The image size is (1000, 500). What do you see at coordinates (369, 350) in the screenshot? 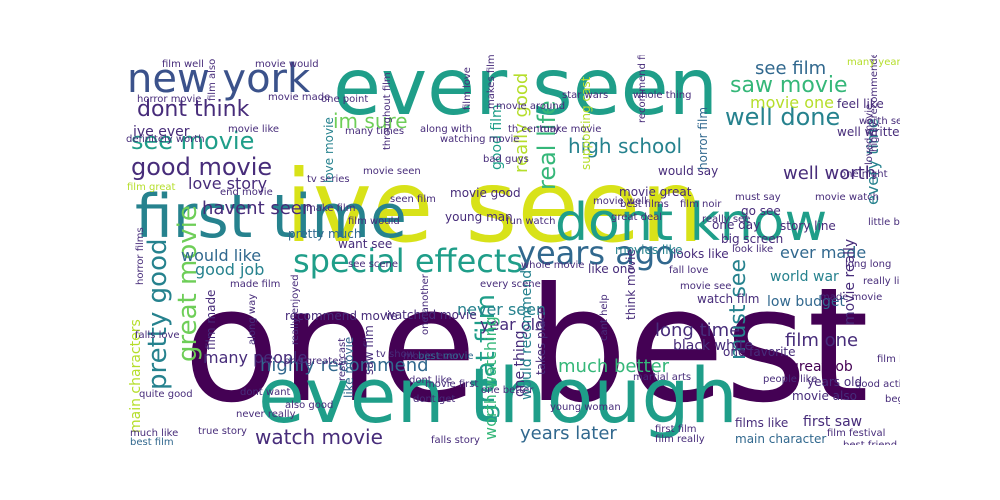
I see `word-saw-film: saw film` at bounding box center [369, 350].